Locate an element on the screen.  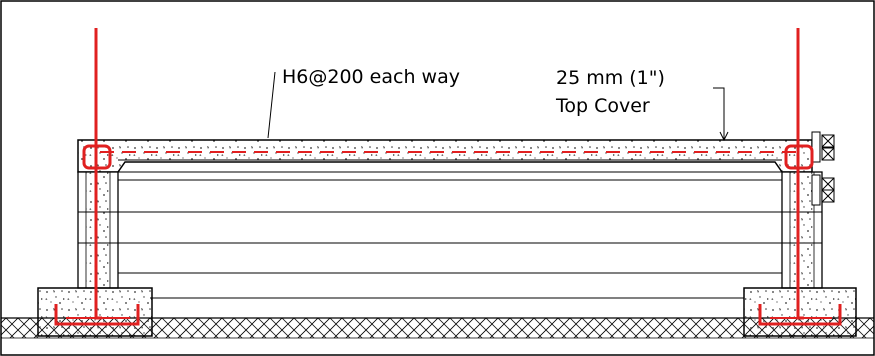
rebar-note-label: H6@200 each way is located at coordinates (371, 77).